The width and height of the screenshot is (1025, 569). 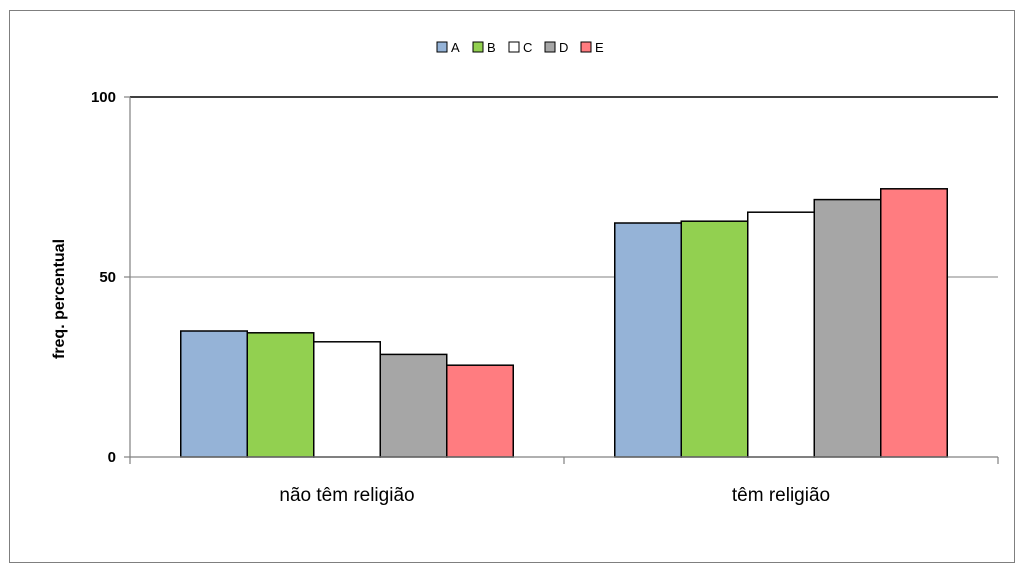 I want to click on legend-label-D: D, so click(x=563, y=47).